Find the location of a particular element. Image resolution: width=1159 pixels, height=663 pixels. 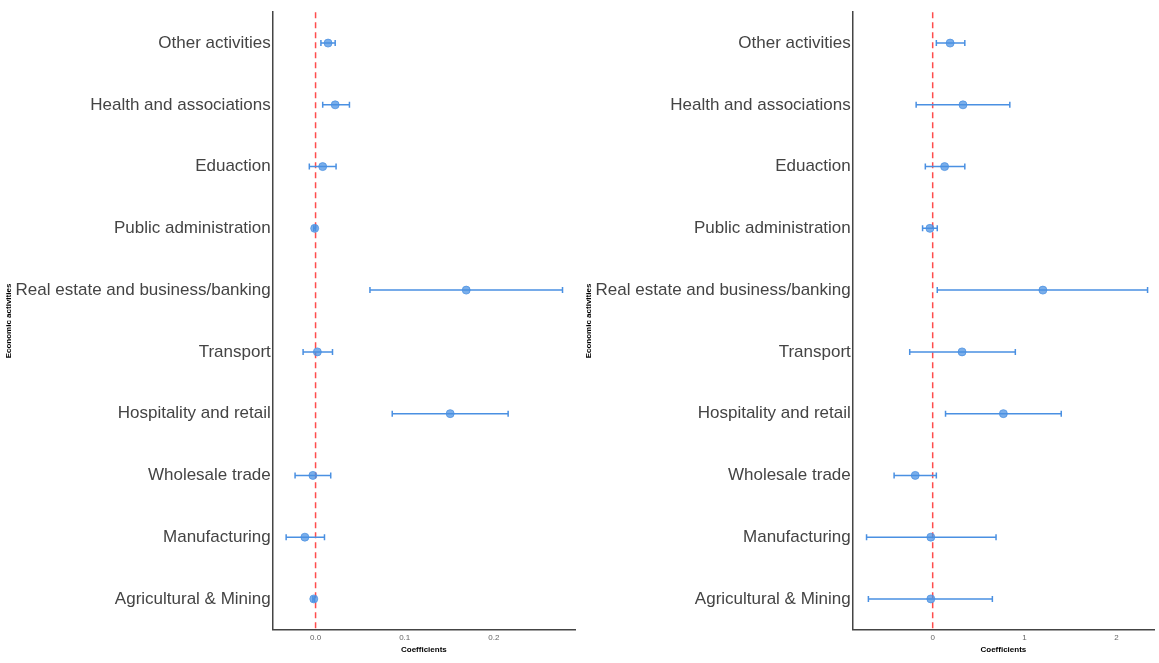

x-tick-label: 2 is located at coordinates (1117, 637).